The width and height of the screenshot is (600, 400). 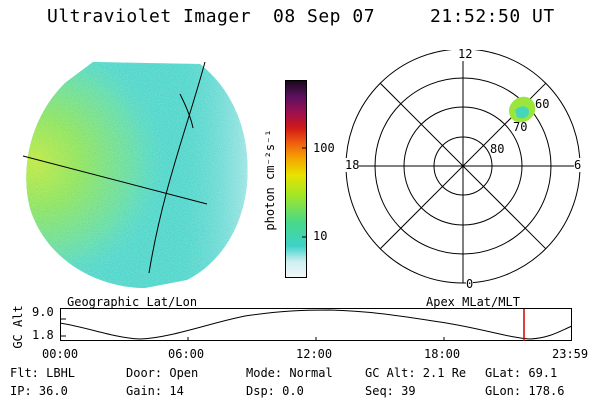 I want to click on filter-info: Flt: LBHL, so click(x=43, y=373).